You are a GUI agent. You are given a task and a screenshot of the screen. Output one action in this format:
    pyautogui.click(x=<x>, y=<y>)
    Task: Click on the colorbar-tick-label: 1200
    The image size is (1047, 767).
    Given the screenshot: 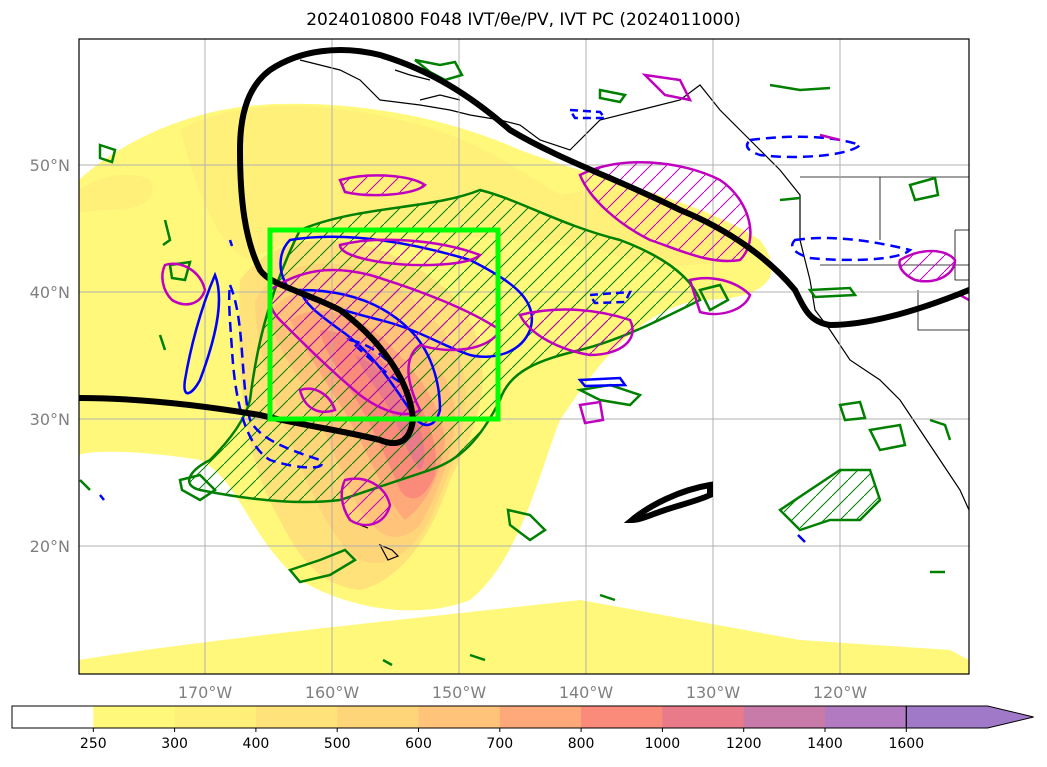 What is the action you would take?
    pyautogui.click(x=744, y=744)
    